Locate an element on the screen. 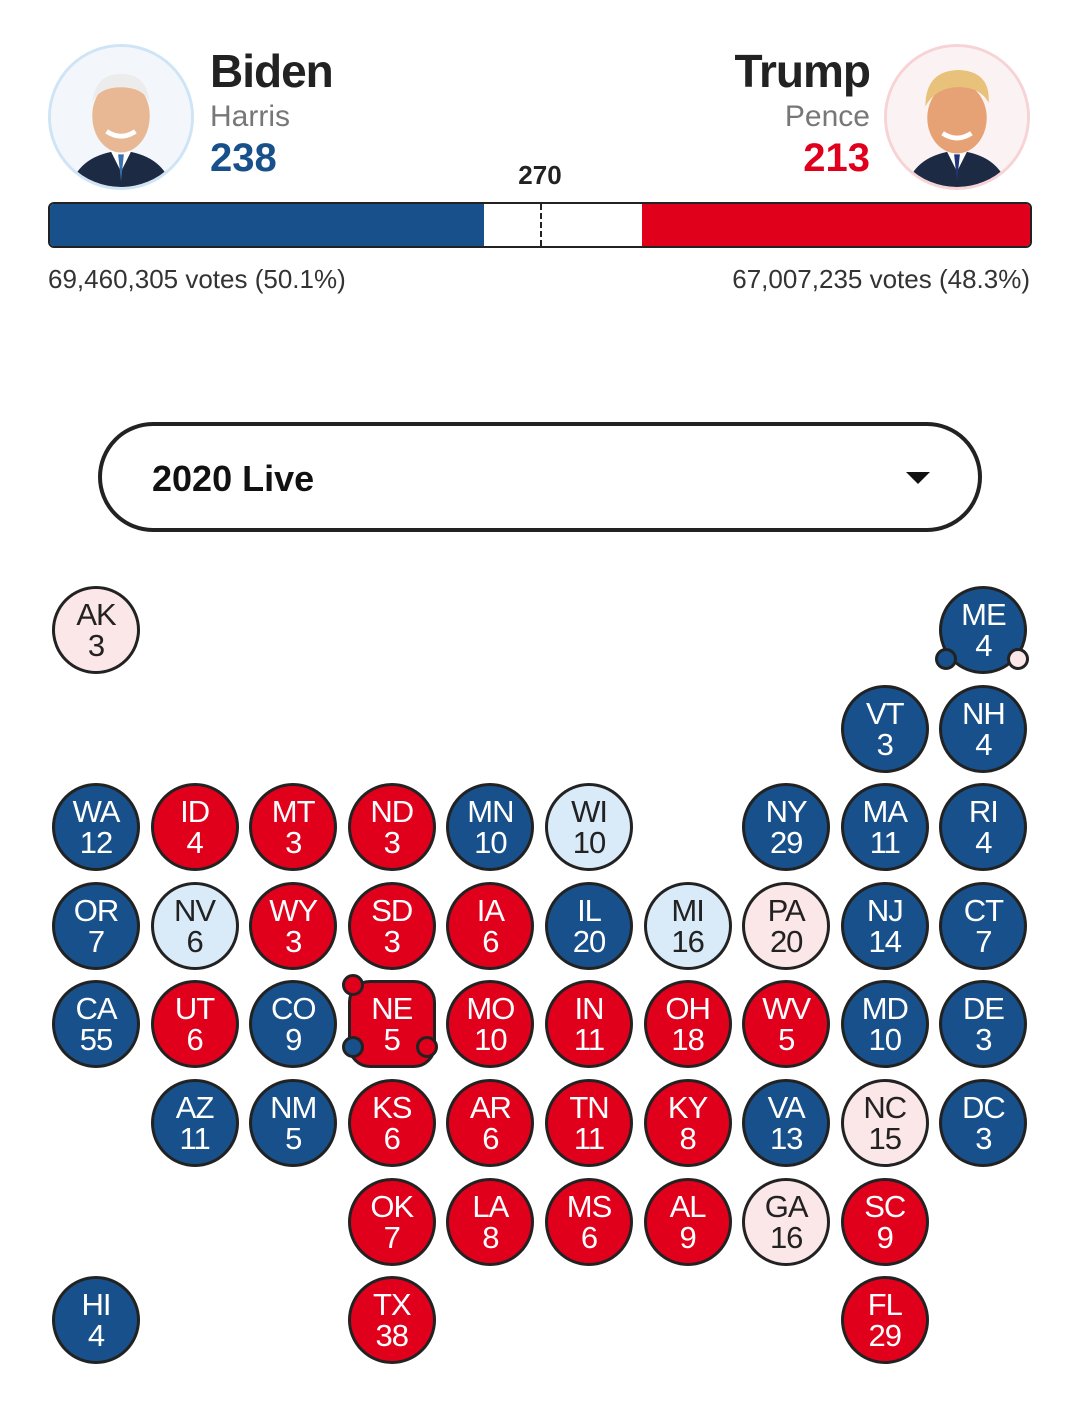 The width and height of the screenshot is (1076, 1420). state-ms: MS 6 is located at coordinates (589, 1221).